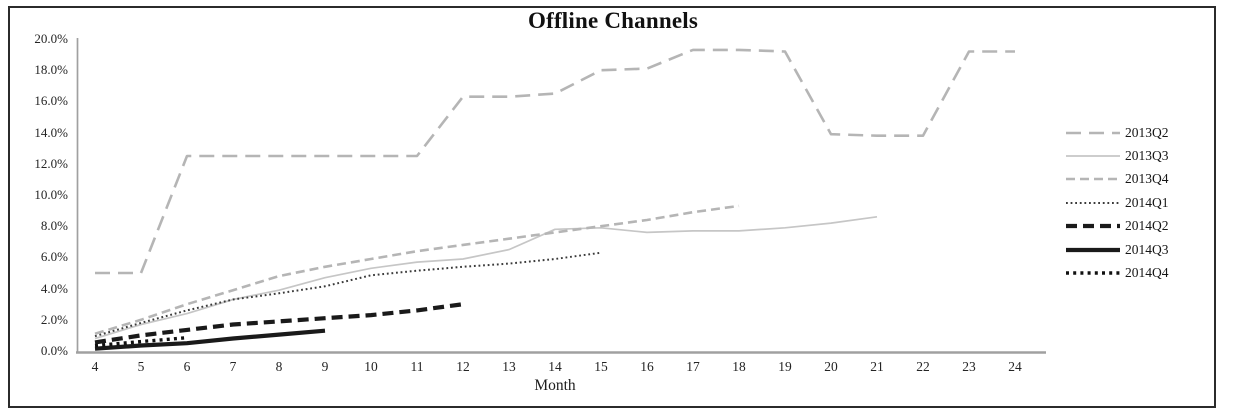 The height and width of the screenshot is (415, 1238). Describe the element at coordinates (1093, 226) in the screenshot. I see `legend-swatch-2014Q2` at that location.